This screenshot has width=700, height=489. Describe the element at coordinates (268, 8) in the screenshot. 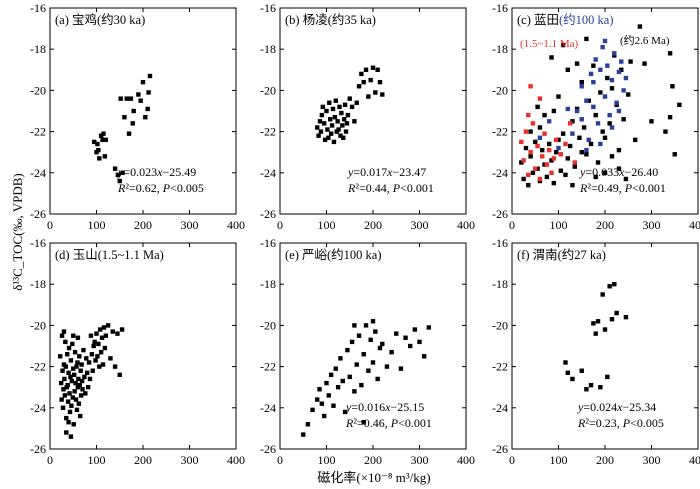

I see `y-tick-label: -16` at that location.